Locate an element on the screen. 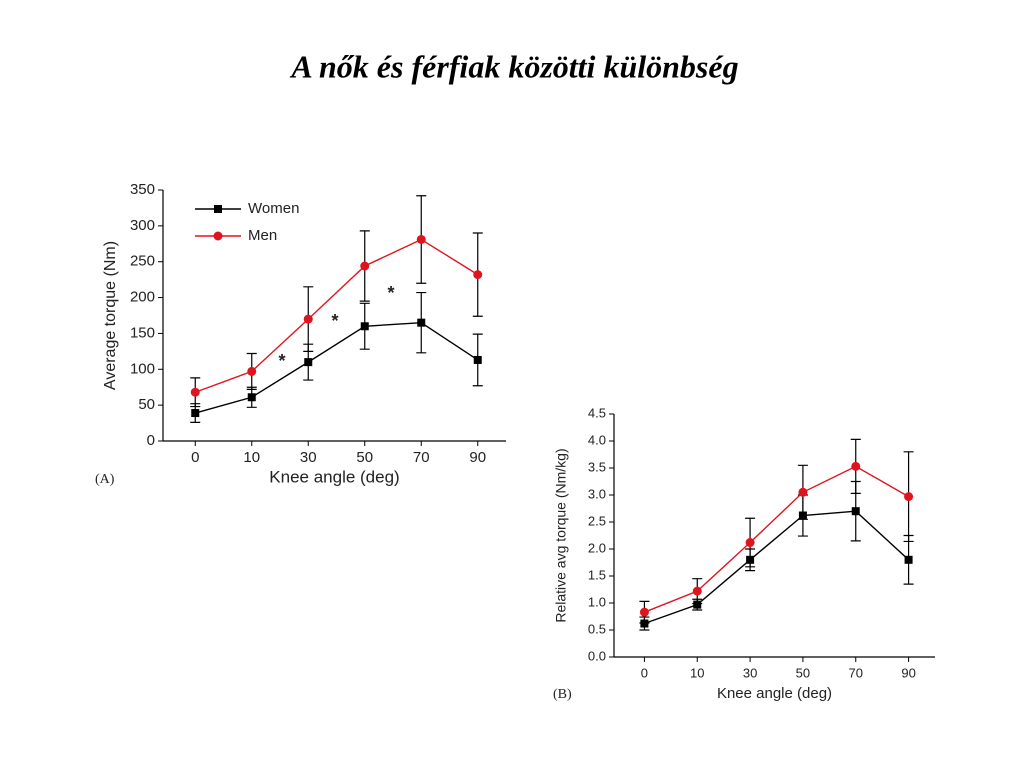 The height and width of the screenshot is (768, 1024). y-tick-label: 100 is located at coordinates (142, 368).